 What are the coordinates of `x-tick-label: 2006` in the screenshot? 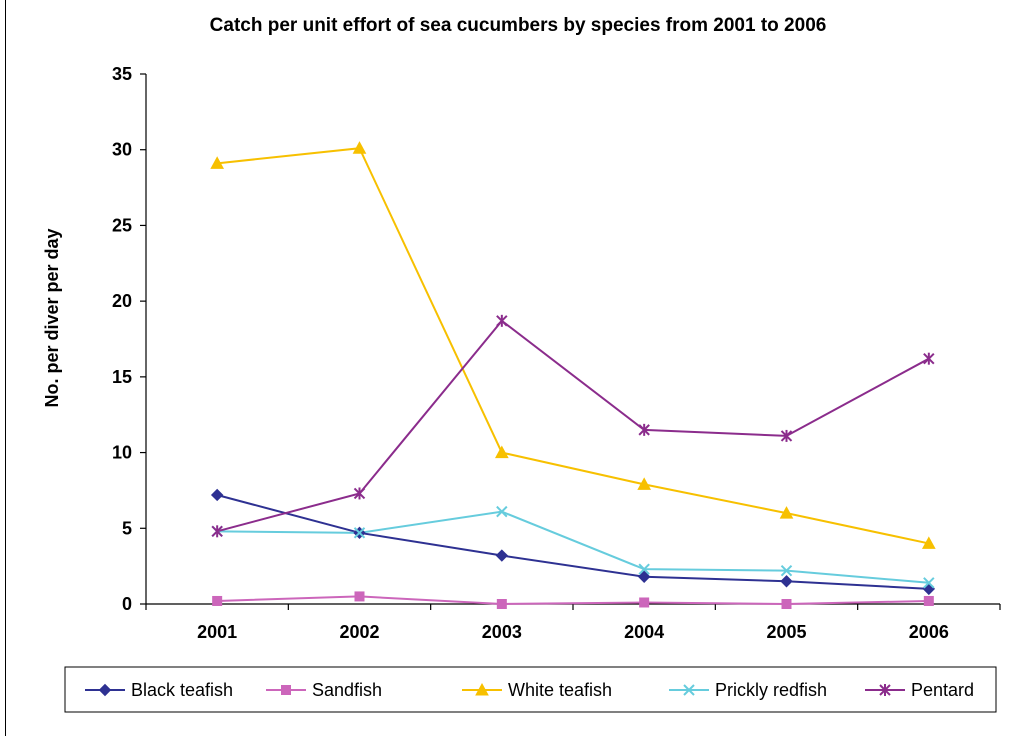 It's located at (929, 632).